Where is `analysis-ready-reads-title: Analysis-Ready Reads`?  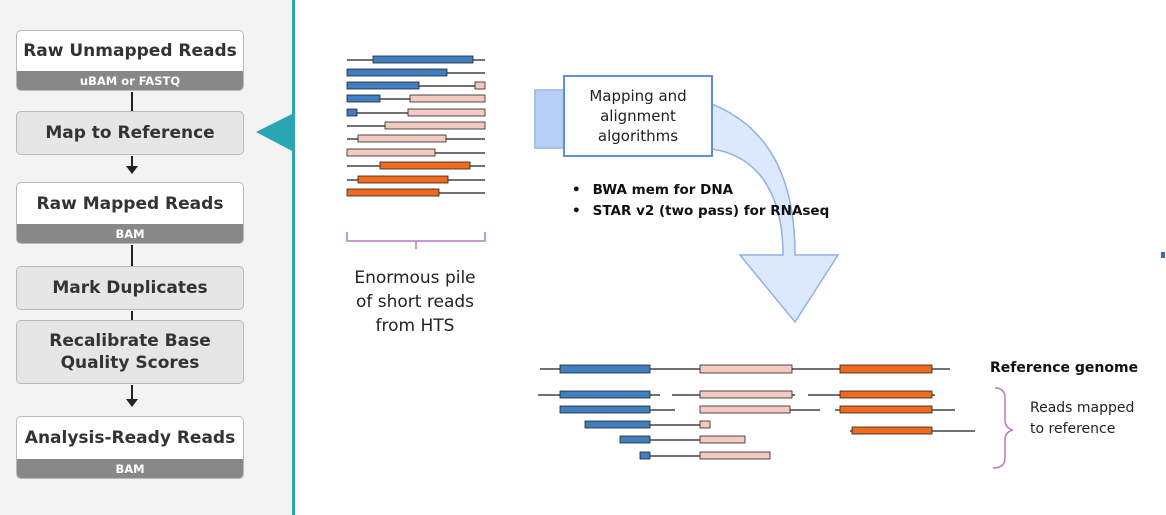
analysis-ready-reads-title: Analysis-Ready Reads is located at coordinates (130, 438).